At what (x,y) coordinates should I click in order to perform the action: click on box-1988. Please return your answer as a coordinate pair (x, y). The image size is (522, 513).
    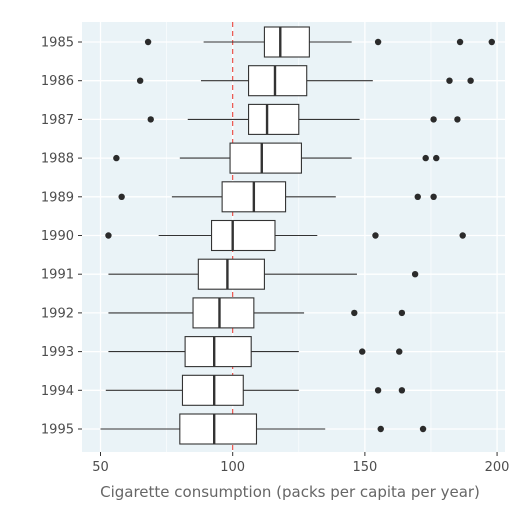
    Looking at the image, I should click on (276, 158).